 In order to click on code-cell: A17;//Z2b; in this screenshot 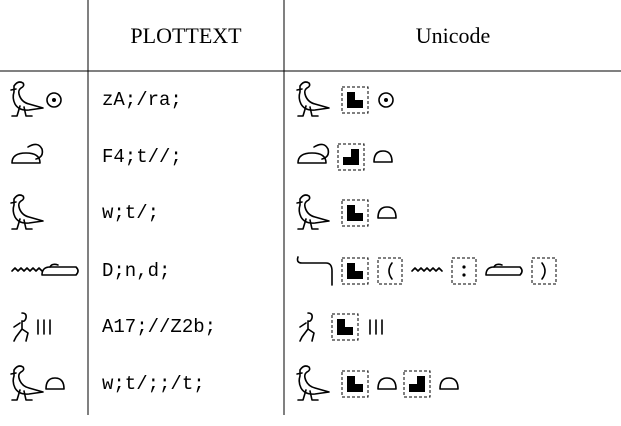, I will do `click(159, 327)`.